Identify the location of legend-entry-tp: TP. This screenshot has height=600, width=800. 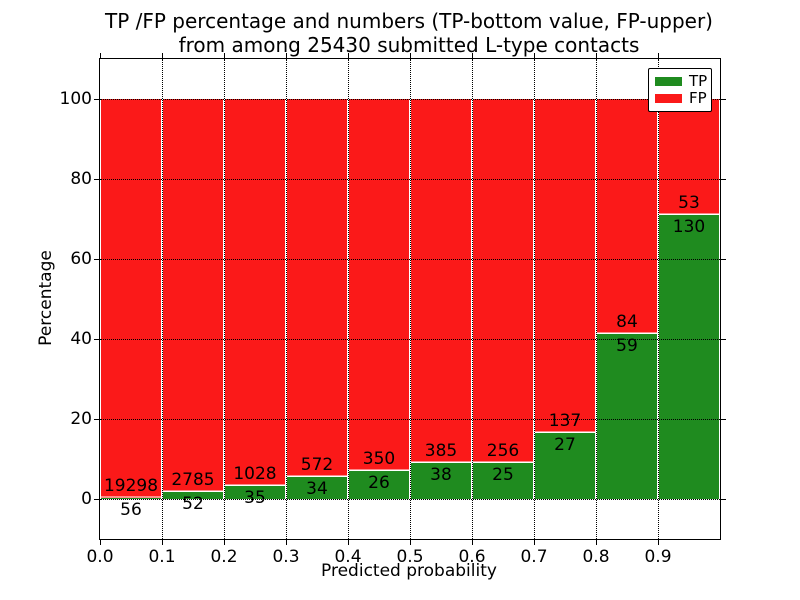
(681, 81).